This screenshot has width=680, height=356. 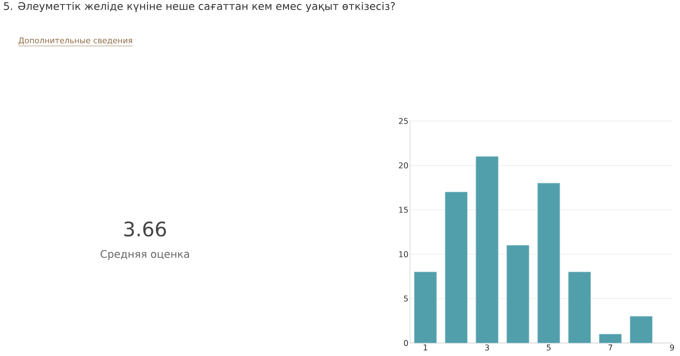 I want to click on text: 5. Әлеуметтік желіде күніне неше сағаттан кем емес уақыт өткізесіз?, so click(x=199, y=7).